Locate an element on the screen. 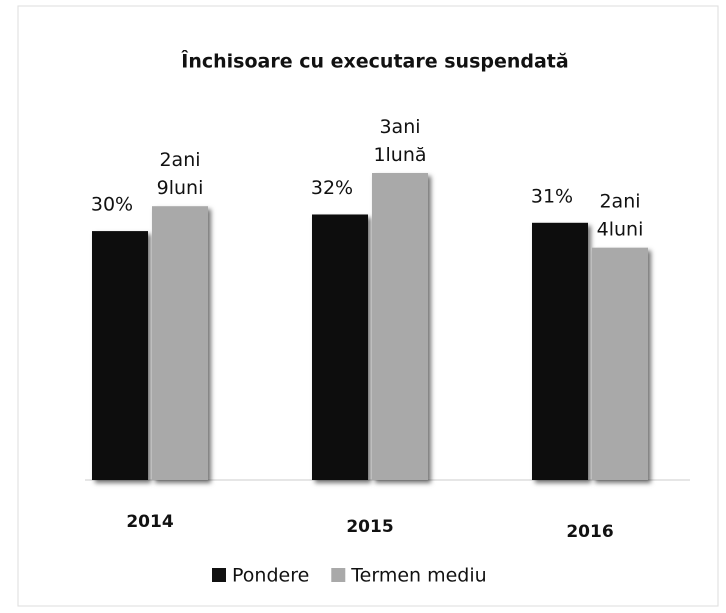 This screenshot has height=613, width=726. data-label: 2ani 4luni is located at coordinates (620, 215).